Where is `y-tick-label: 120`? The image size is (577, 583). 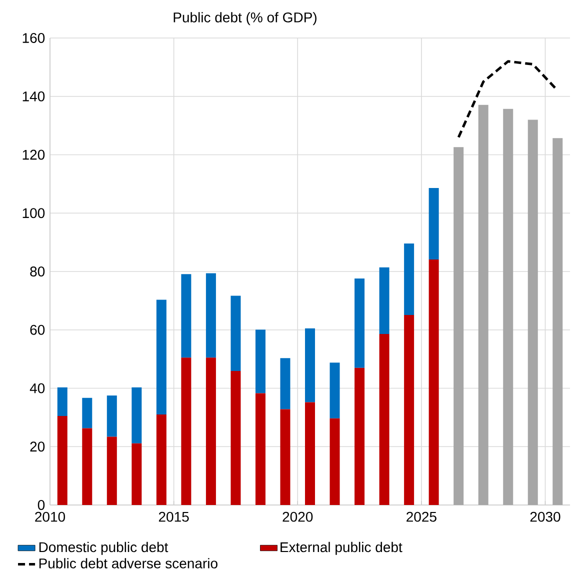
y-tick-label: 120 is located at coordinates (33, 155).